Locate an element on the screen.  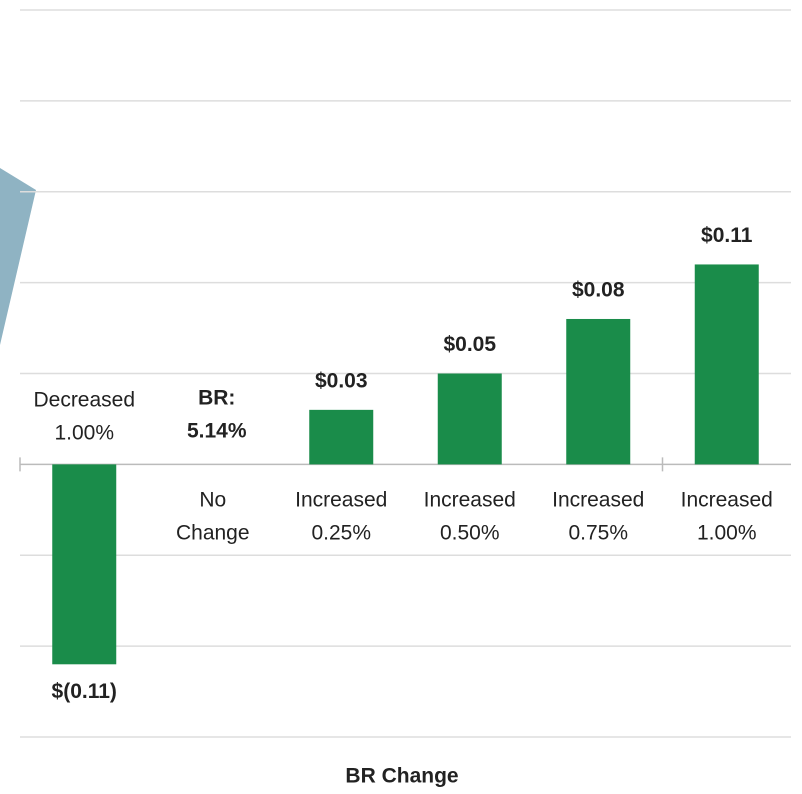
value-label: $0.11 is located at coordinates (727, 235).